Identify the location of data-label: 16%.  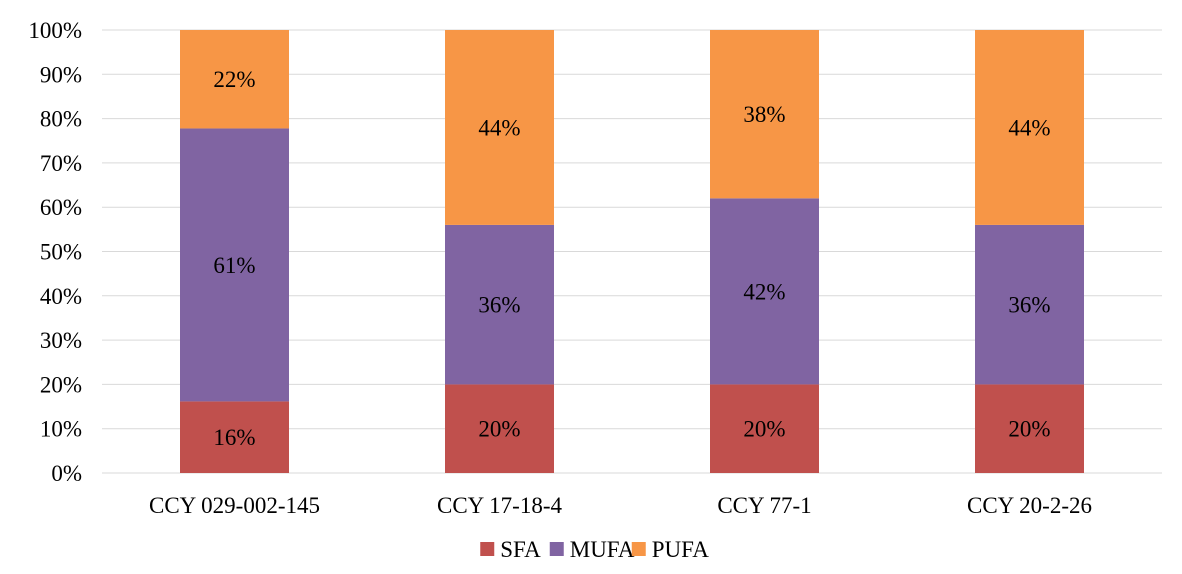
(234, 437).